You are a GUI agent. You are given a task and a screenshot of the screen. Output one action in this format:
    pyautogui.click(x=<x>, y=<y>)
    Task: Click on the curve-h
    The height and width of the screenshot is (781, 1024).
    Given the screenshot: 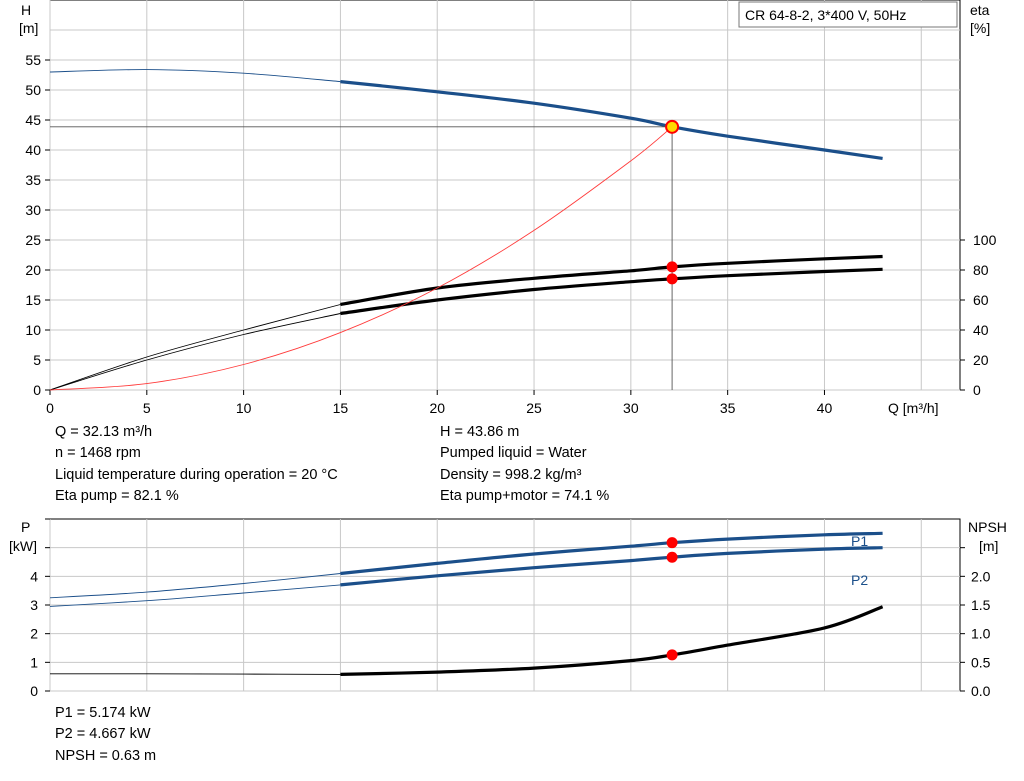 What is the action you would take?
    pyautogui.click(x=611, y=120)
    